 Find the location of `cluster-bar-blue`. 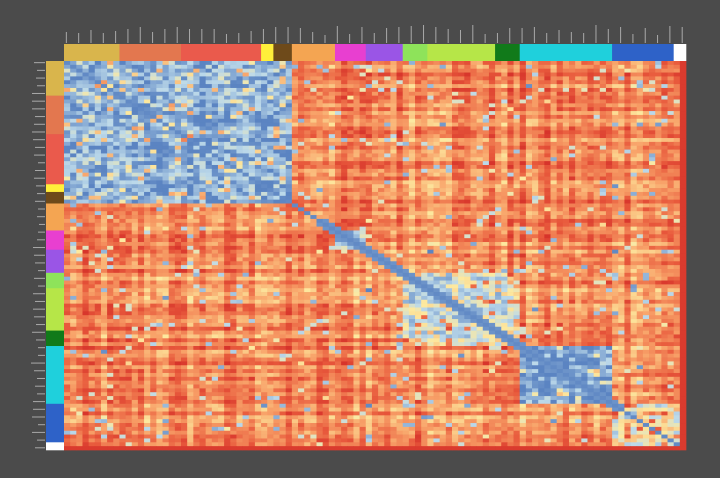

cluster-bar-blue is located at coordinates (55, 423).